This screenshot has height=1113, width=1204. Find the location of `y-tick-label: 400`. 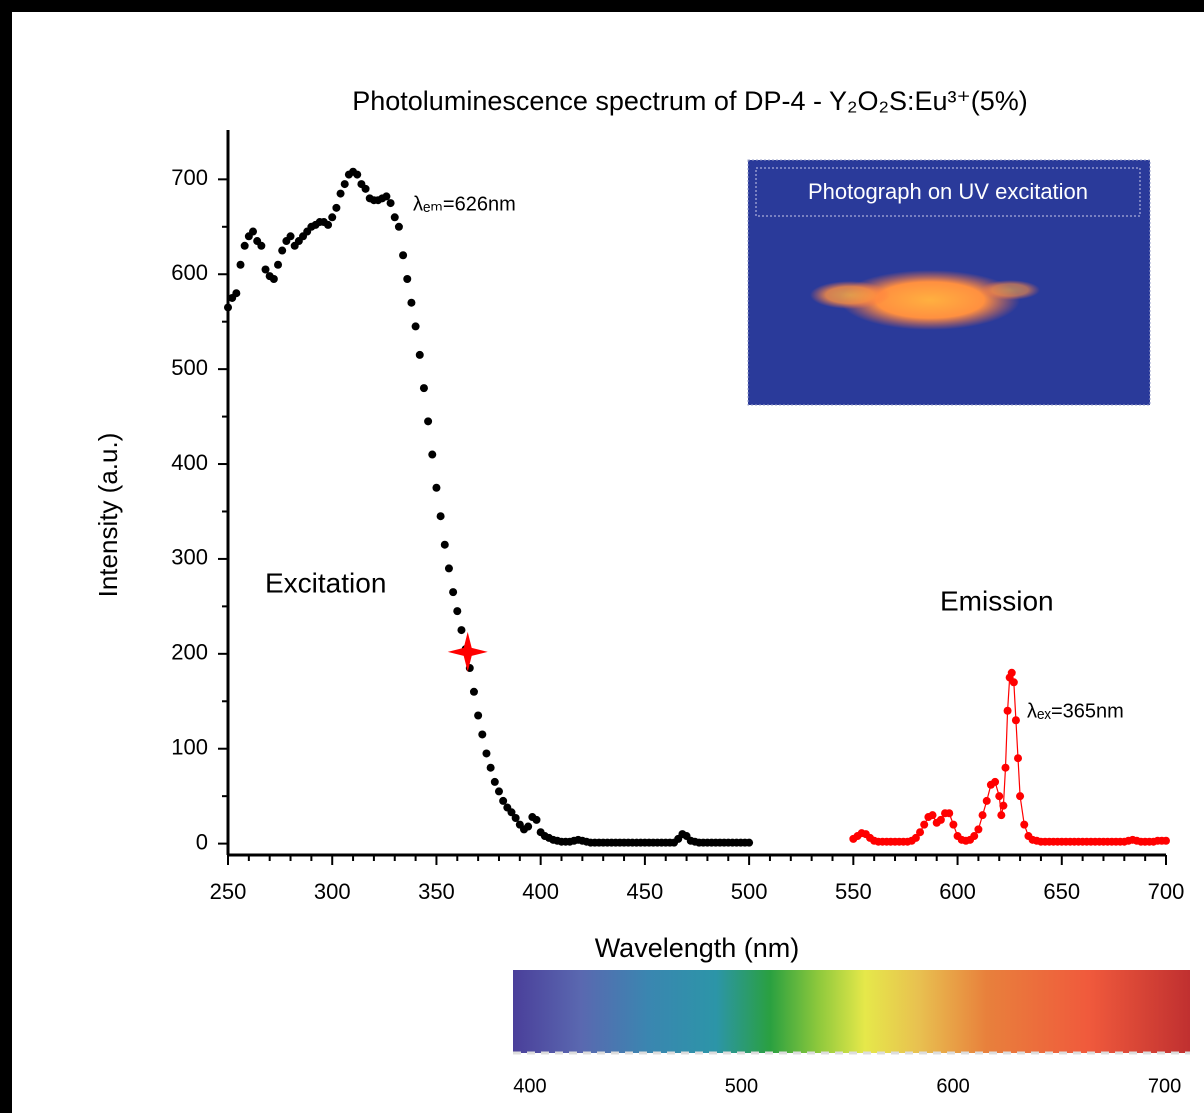

y-tick-label: 400 is located at coordinates (189, 462).